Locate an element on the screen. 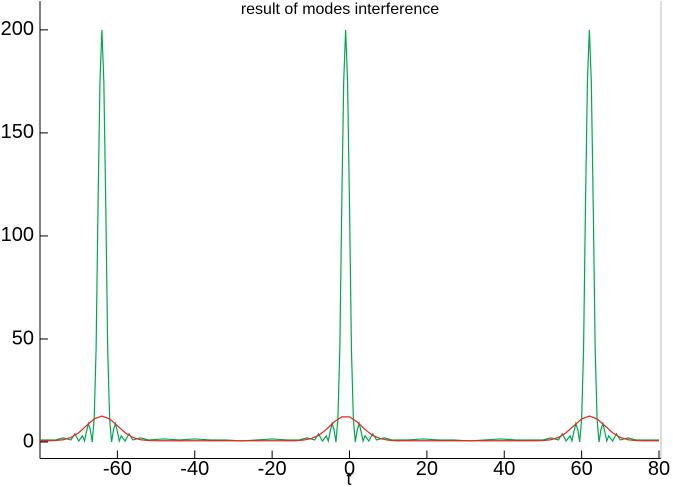 This screenshot has height=487, width=673. chart-title: result of modes interference is located at coordinates (340, 9).